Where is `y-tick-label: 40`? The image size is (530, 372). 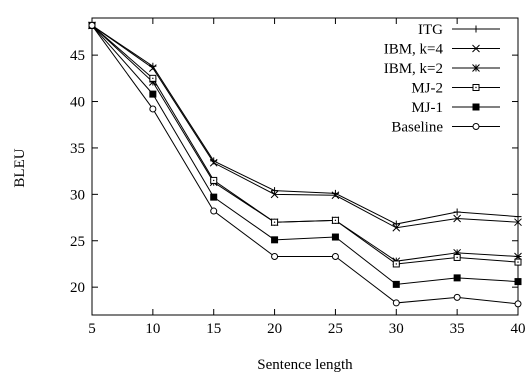 y-tick-label: 40 is located at coordinates (77, 103).